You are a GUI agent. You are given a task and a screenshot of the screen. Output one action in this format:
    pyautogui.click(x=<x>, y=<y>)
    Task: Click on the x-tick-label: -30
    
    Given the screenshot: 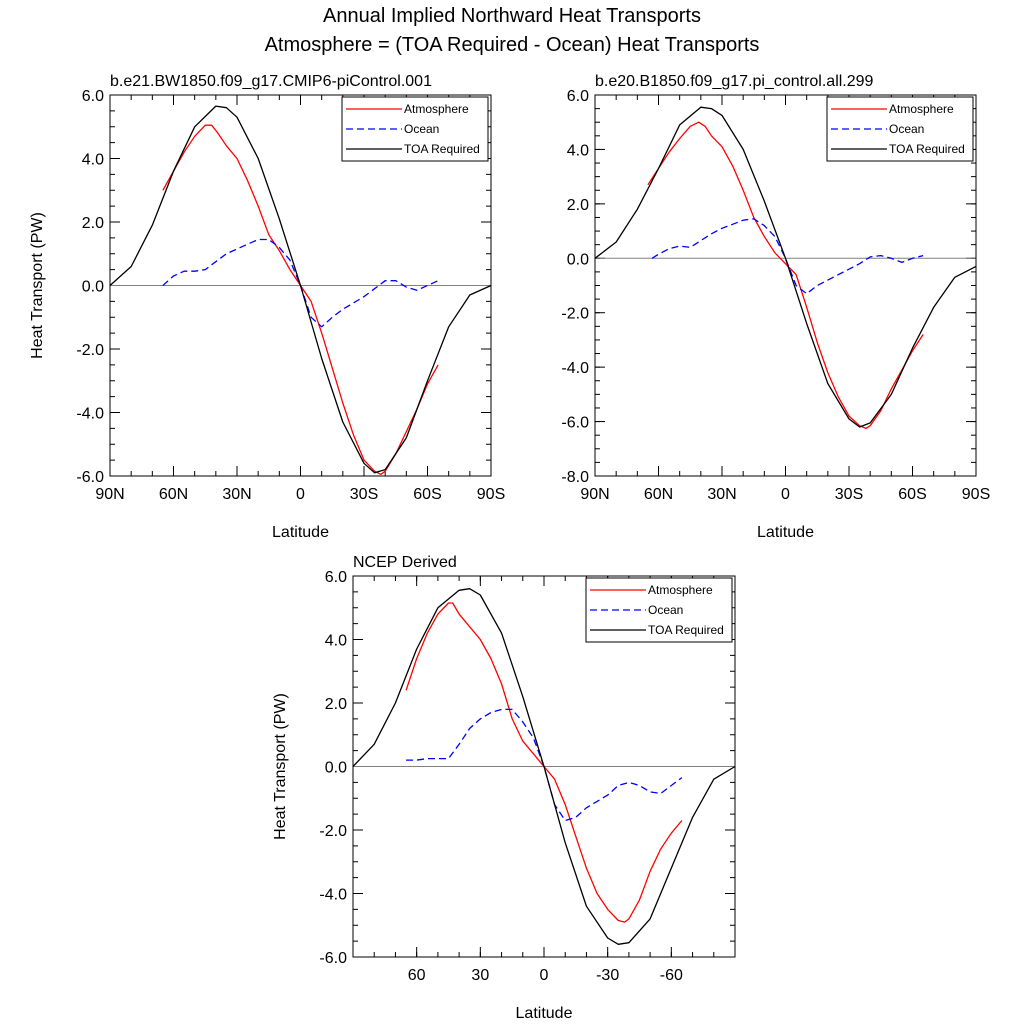 What is the action you would take?
    pyautogui.click(x=607, y=975)
    